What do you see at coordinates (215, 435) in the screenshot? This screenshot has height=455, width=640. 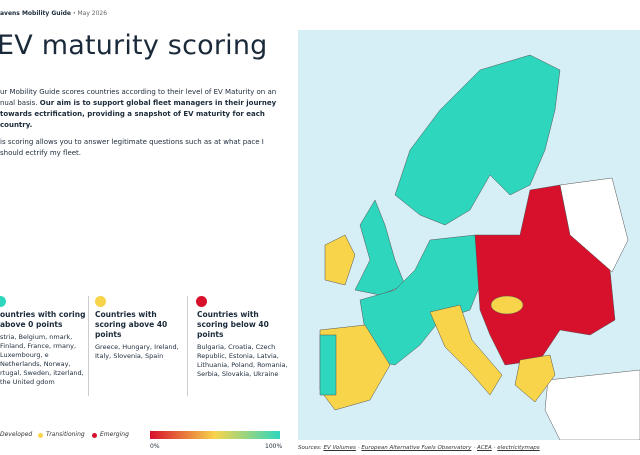 I see `scale-bar` at bounding box center [215, 435].